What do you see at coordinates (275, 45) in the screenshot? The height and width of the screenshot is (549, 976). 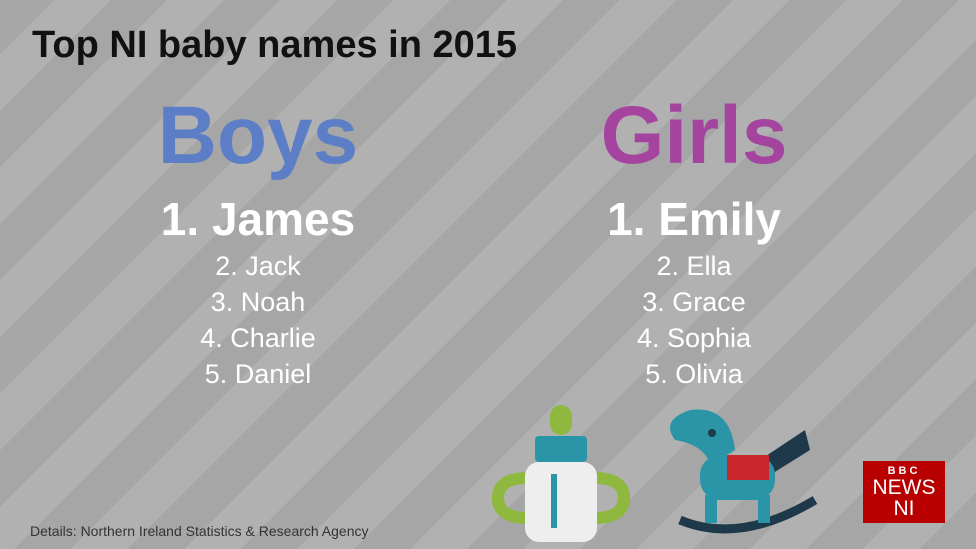 I see `title: Top NI baby names in 2015` at bounding box center [275, 45].